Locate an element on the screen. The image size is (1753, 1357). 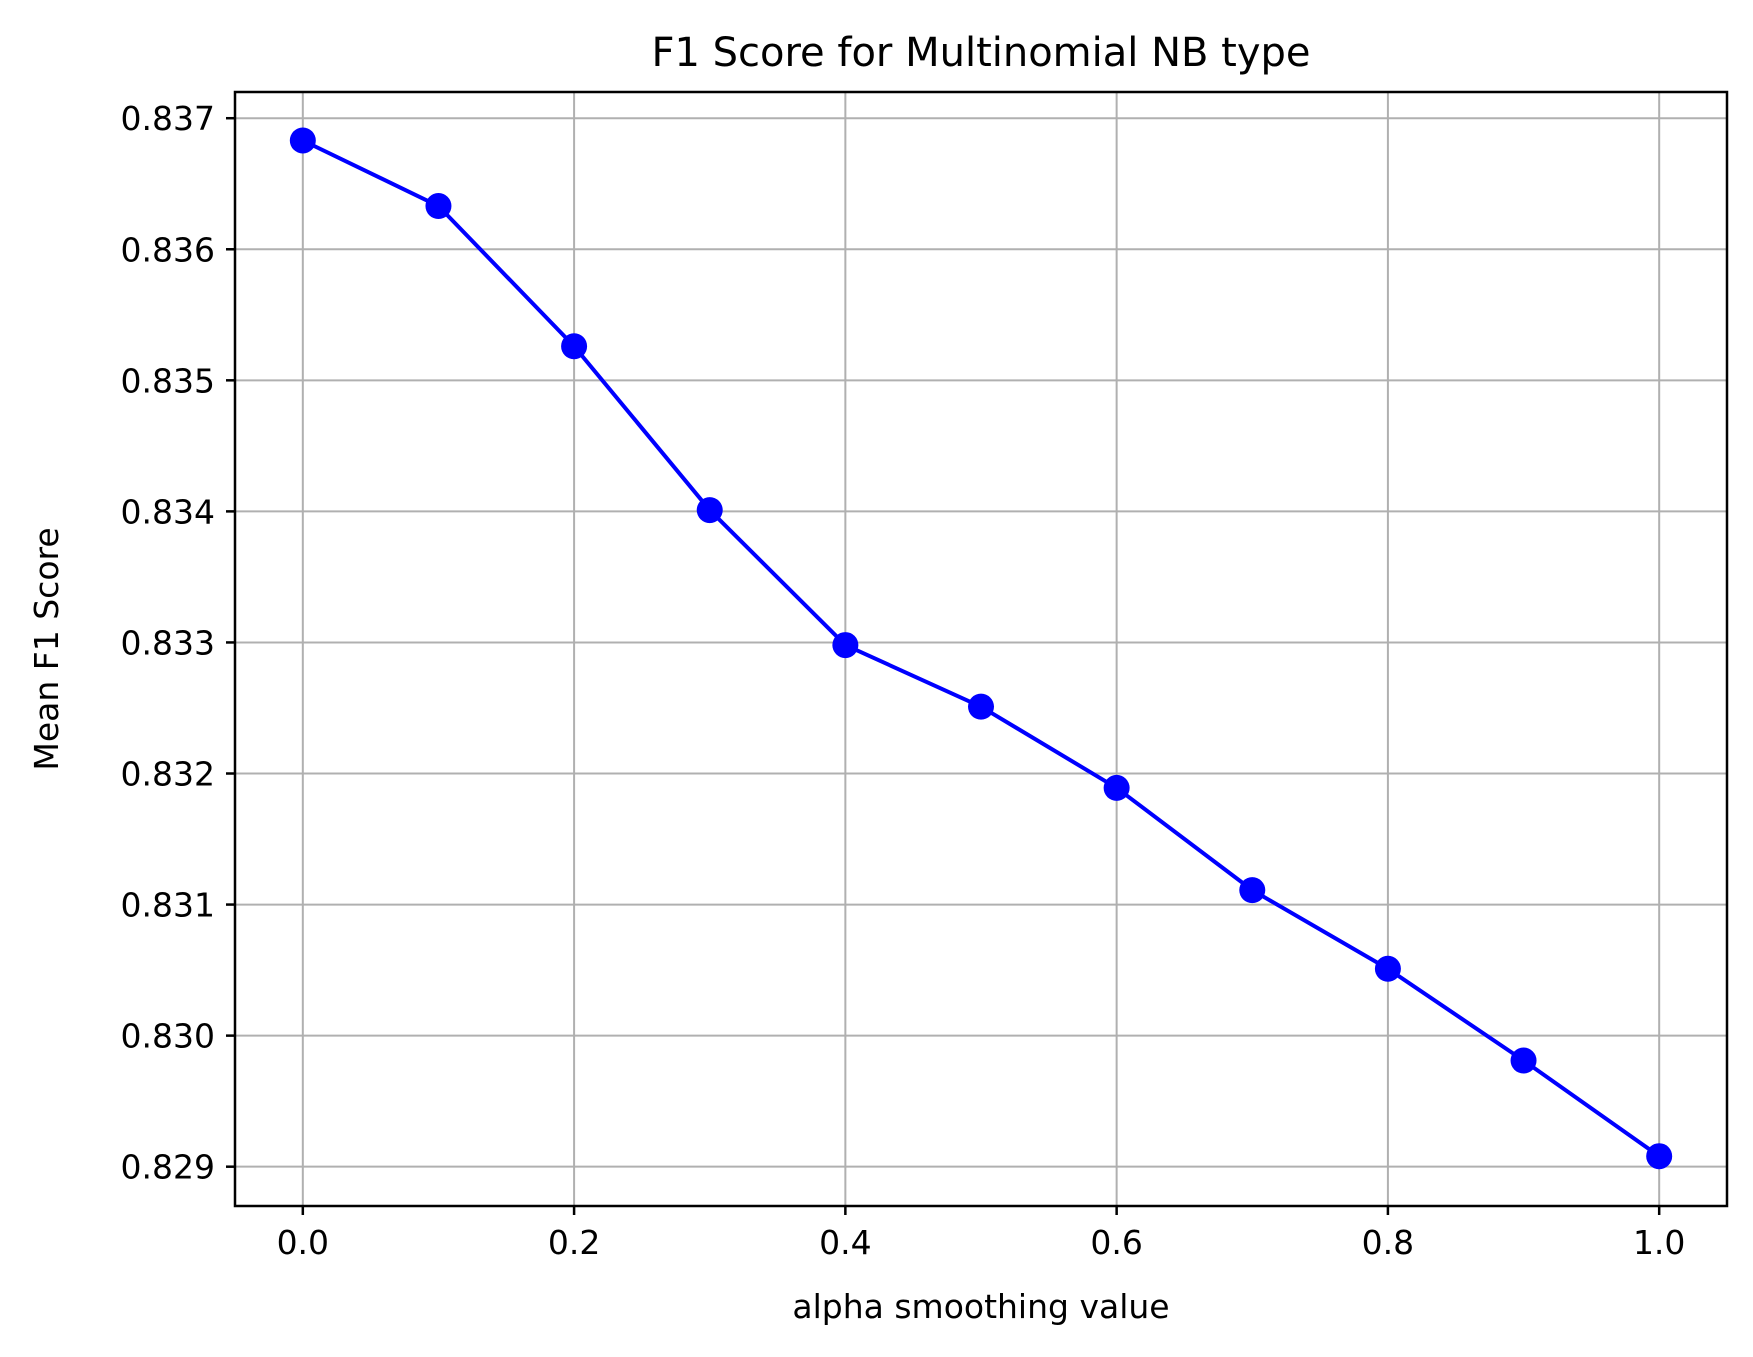
x-tick-label: 0.6 is located at coordinates (1116, 1242).